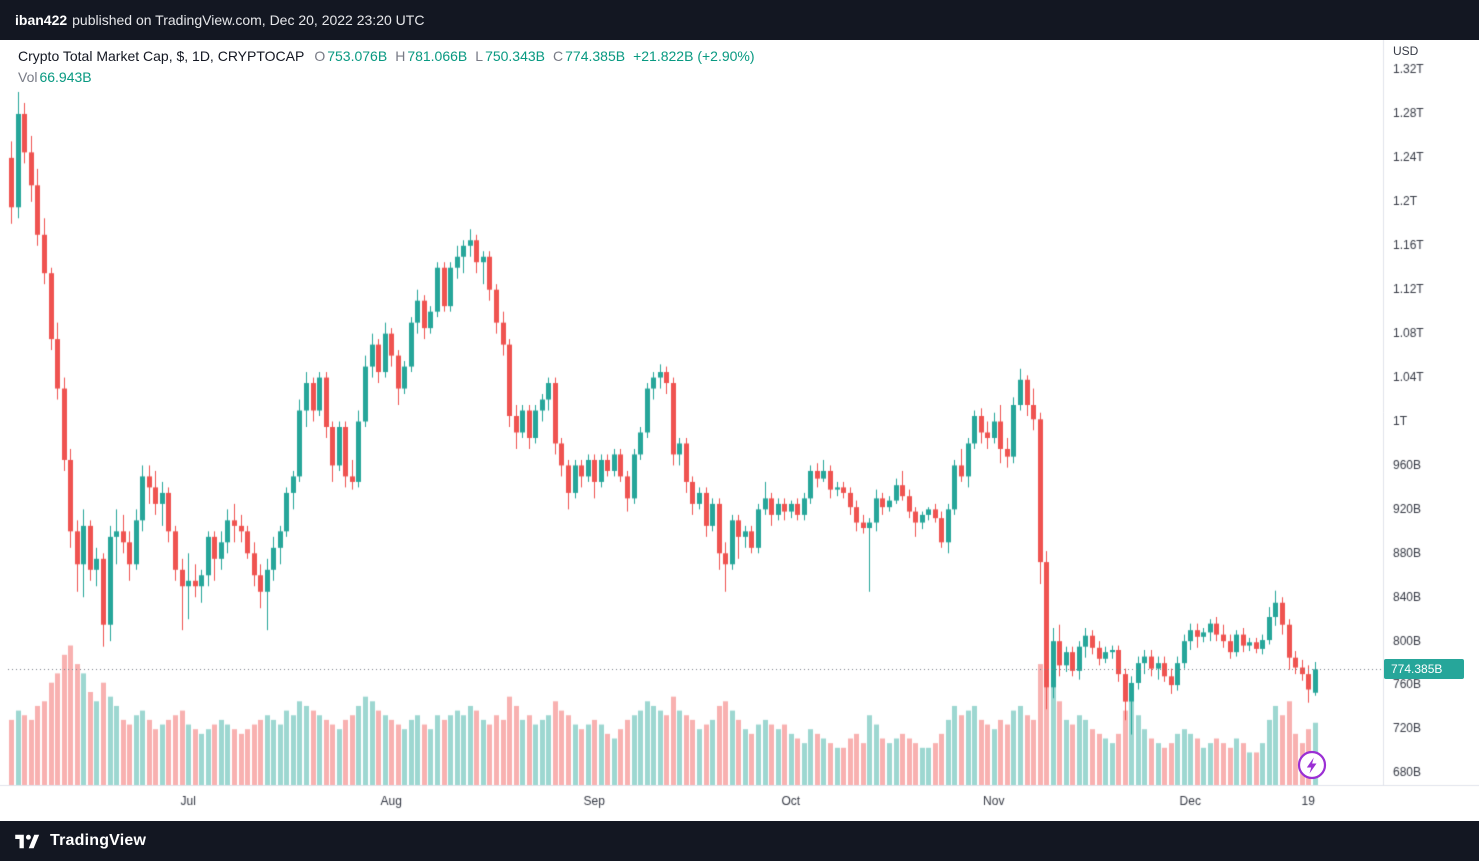 The width and height of the screenshot is (1479, 861). I want to click on footer-bar: TradingView, so click(739, 841).